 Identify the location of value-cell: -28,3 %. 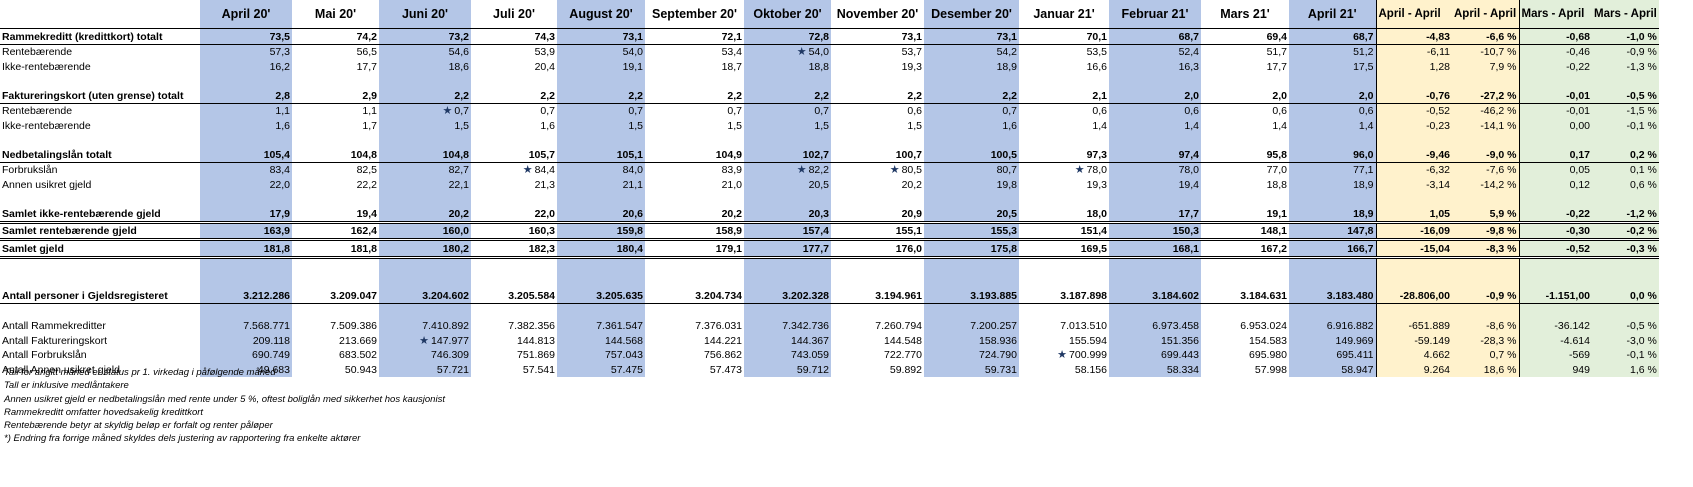
(1485, 340).